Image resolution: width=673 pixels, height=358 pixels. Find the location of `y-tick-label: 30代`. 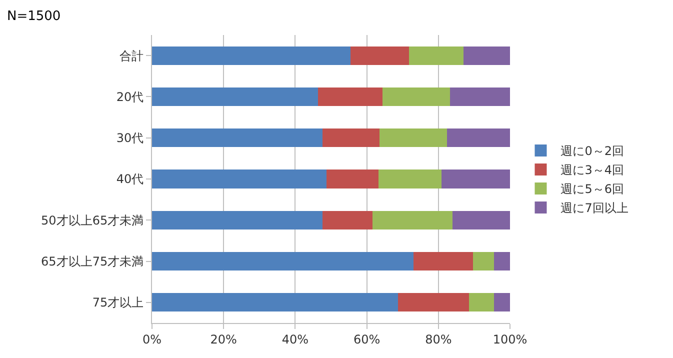

y-tick-label: 30代 is located at coordinates (130, 138).